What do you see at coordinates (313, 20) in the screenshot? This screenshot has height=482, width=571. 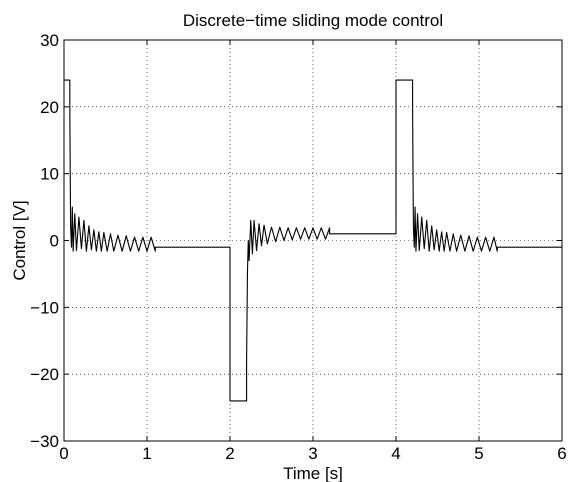 I see `chart-title: Discrete−time sliding mode control` at bounding box center [313, 20].